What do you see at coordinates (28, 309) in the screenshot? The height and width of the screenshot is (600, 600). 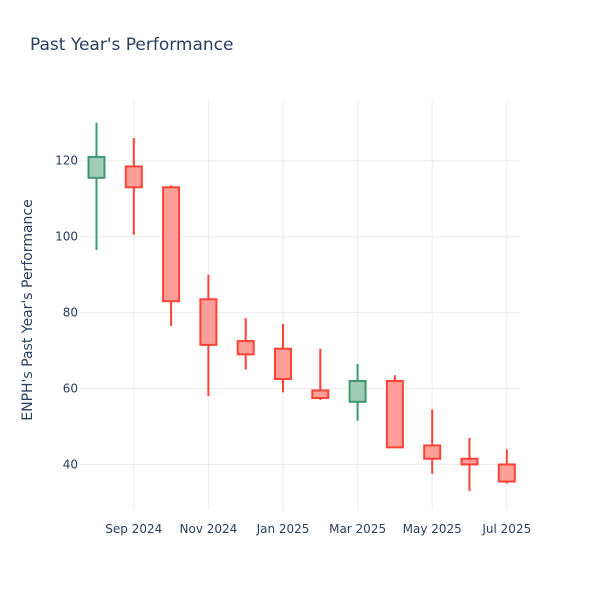 I see `y-axis-label: ENPH's Past Year's Performance` at bounding box center [28, 309].